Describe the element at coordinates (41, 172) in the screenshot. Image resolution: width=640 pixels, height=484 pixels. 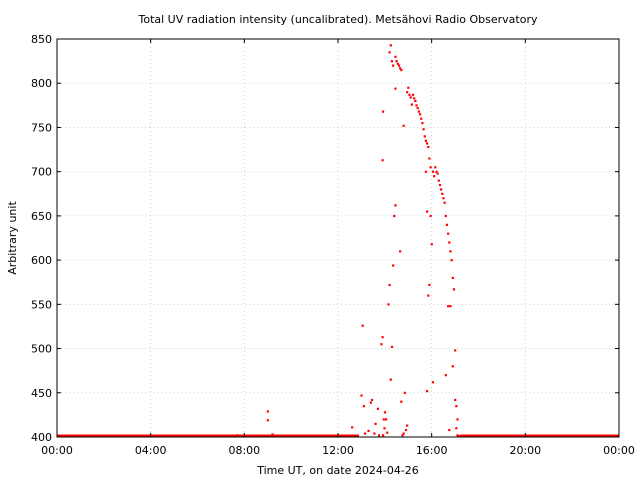
I see `y-tick-label: 700` at that location.